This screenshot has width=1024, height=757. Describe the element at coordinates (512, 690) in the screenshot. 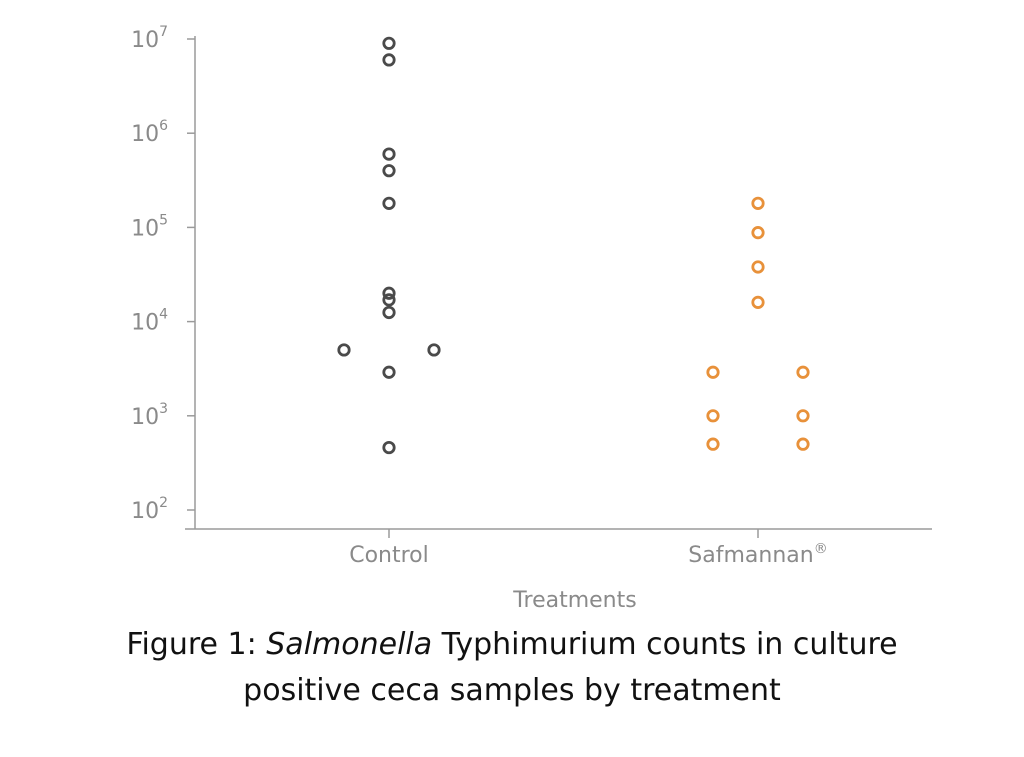

I see `caption-line-2: positive ceca samples by treatment` at that location.